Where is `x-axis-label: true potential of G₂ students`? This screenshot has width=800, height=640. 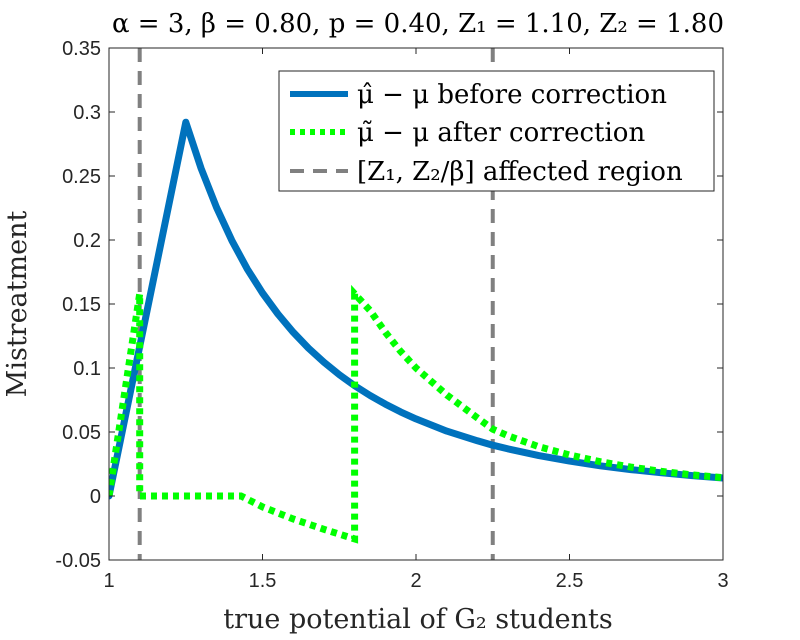 x-axis-label: true potential of G₂ students is located at coordinates (418, 619).